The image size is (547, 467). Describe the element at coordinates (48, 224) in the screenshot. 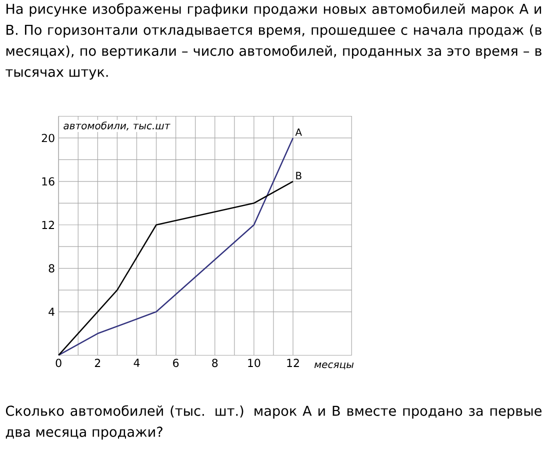

I see `y-tick-label: 12` at that location.